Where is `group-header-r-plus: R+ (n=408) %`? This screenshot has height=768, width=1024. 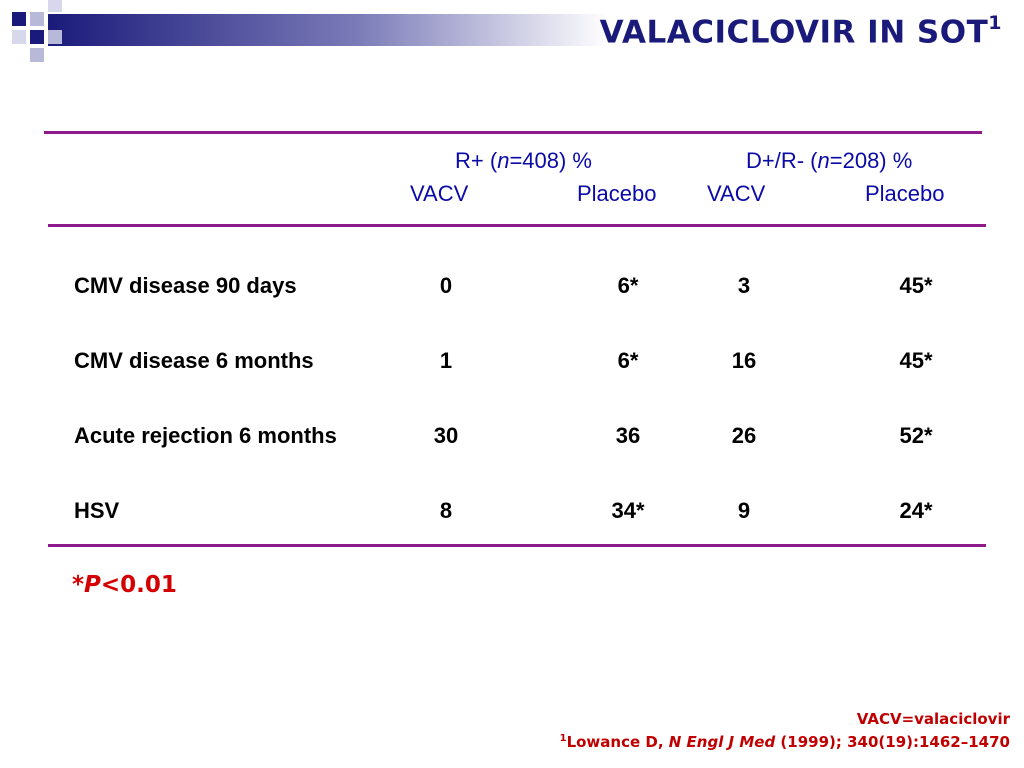 group-header-r-plus: R+ (n=408) % is located at coordinates (523, 161).